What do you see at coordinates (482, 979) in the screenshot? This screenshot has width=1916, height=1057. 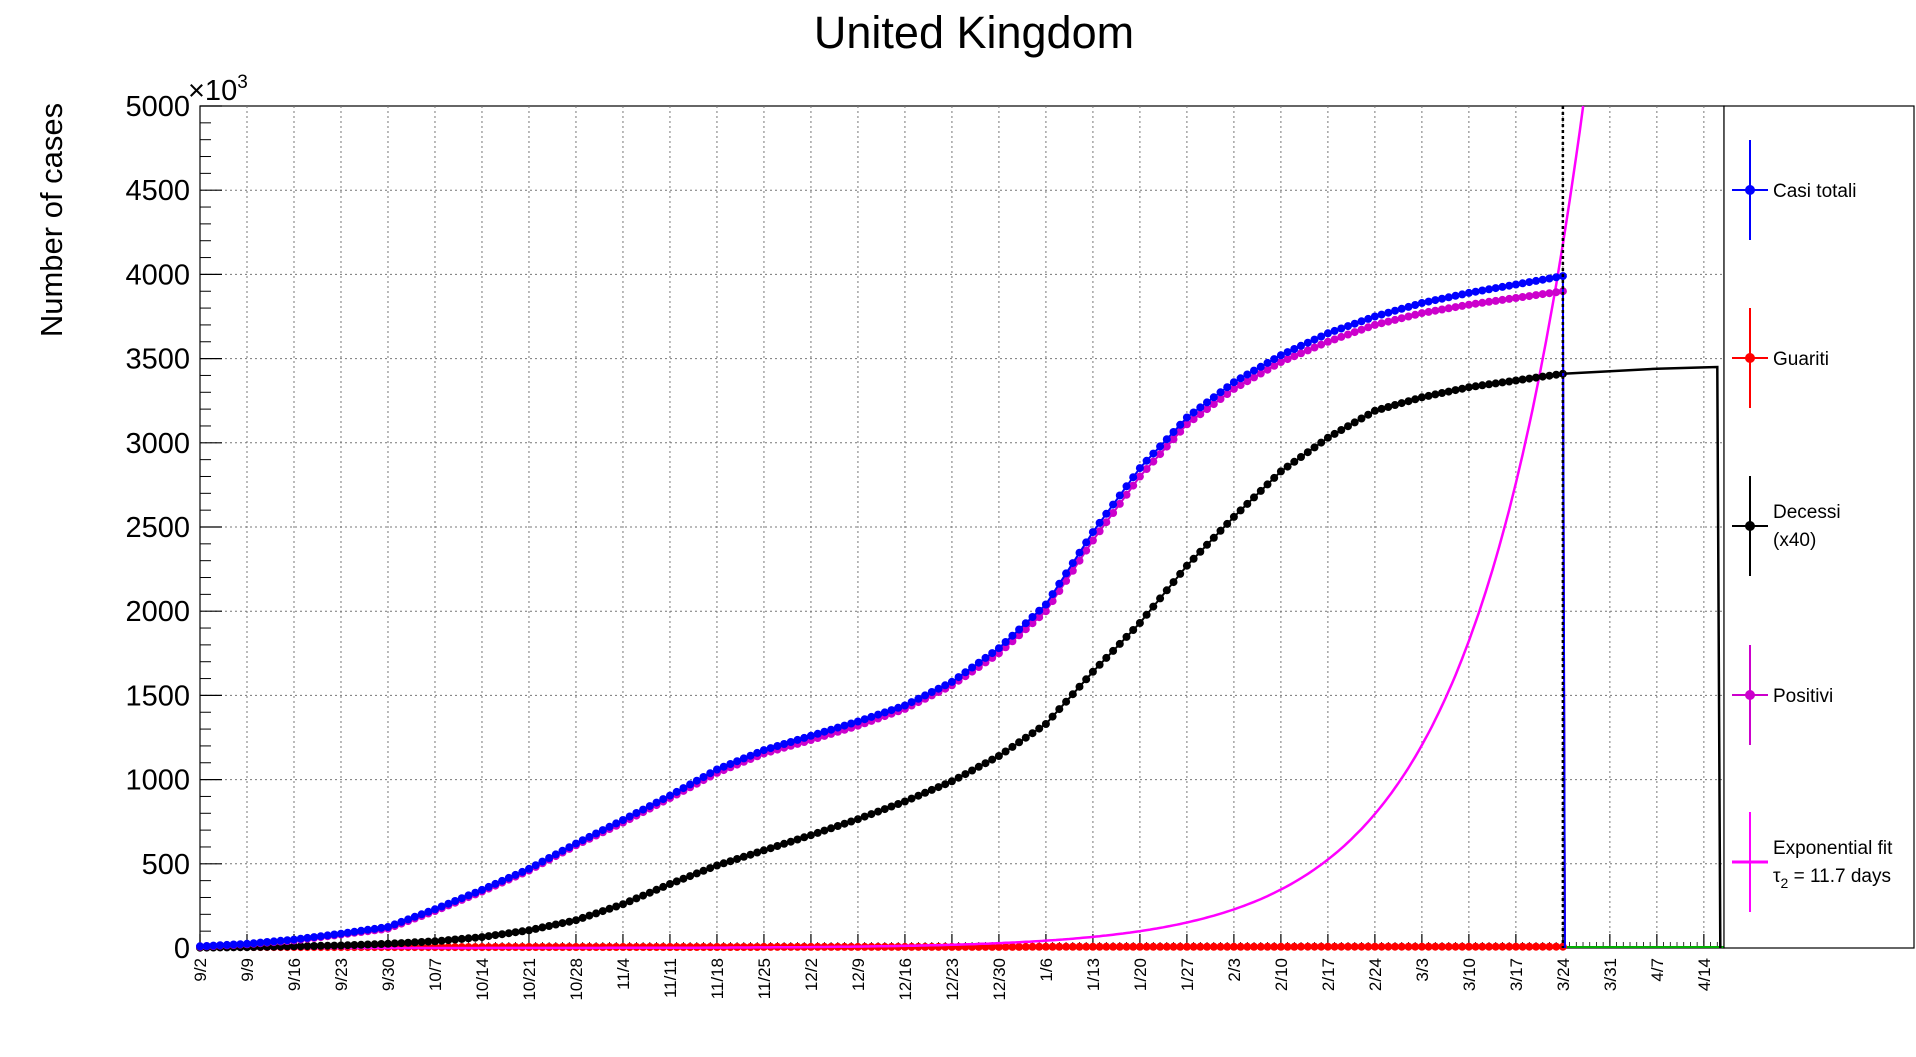 I see `x-tick-label: 10/14` at bounding box center [482, 979].